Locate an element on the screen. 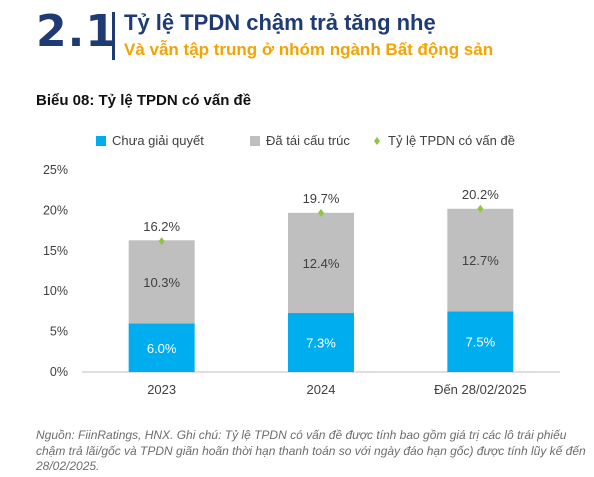  section-number: 2.1 is located at coordinates (76, 31).